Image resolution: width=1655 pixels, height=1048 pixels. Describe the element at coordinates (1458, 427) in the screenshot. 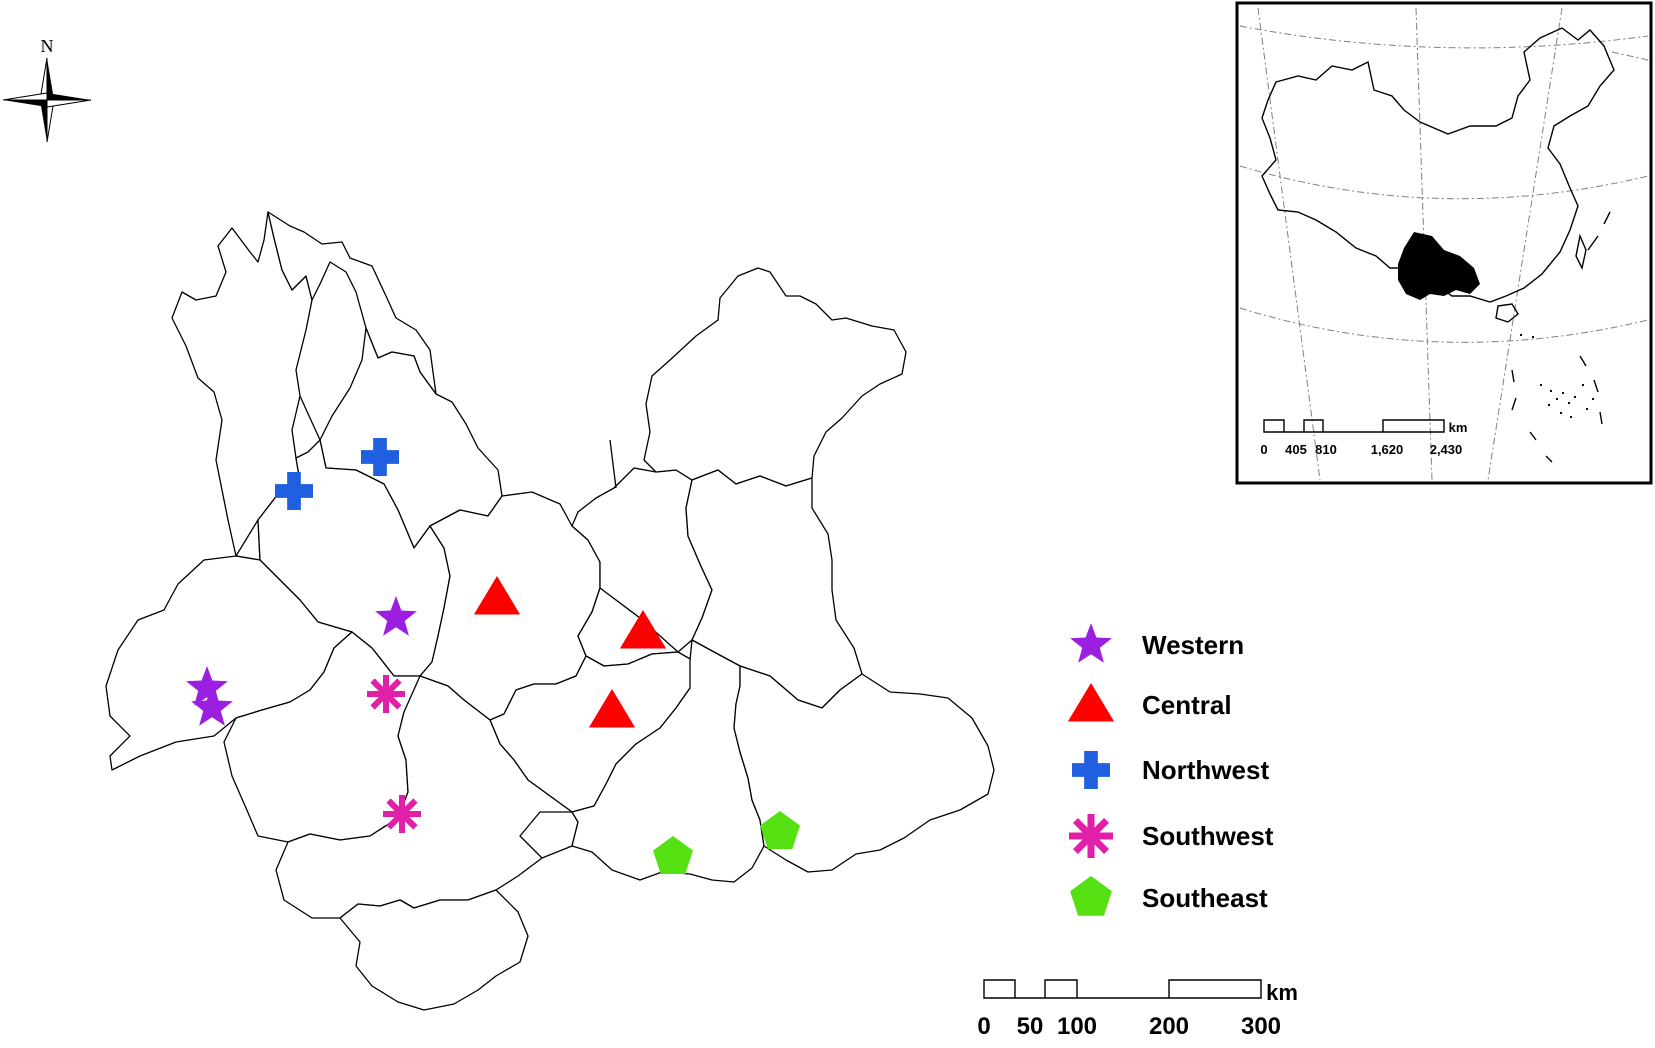

I see `inset-scale-unit: km` at that location.